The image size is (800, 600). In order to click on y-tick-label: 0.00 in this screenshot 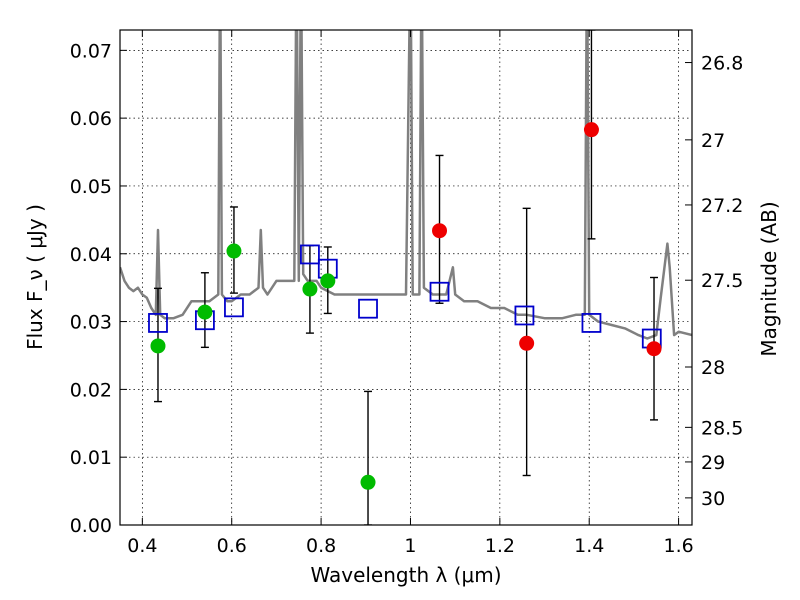, I will do `click(91, 526)`.